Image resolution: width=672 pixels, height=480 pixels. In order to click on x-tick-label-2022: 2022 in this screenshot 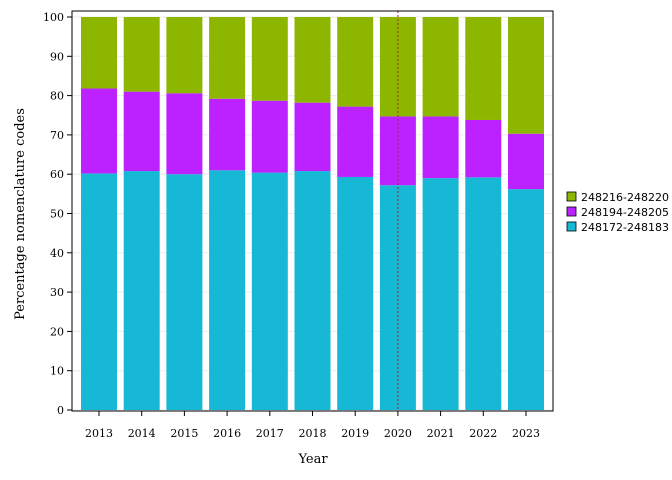, I will do `click(483, 433)`.